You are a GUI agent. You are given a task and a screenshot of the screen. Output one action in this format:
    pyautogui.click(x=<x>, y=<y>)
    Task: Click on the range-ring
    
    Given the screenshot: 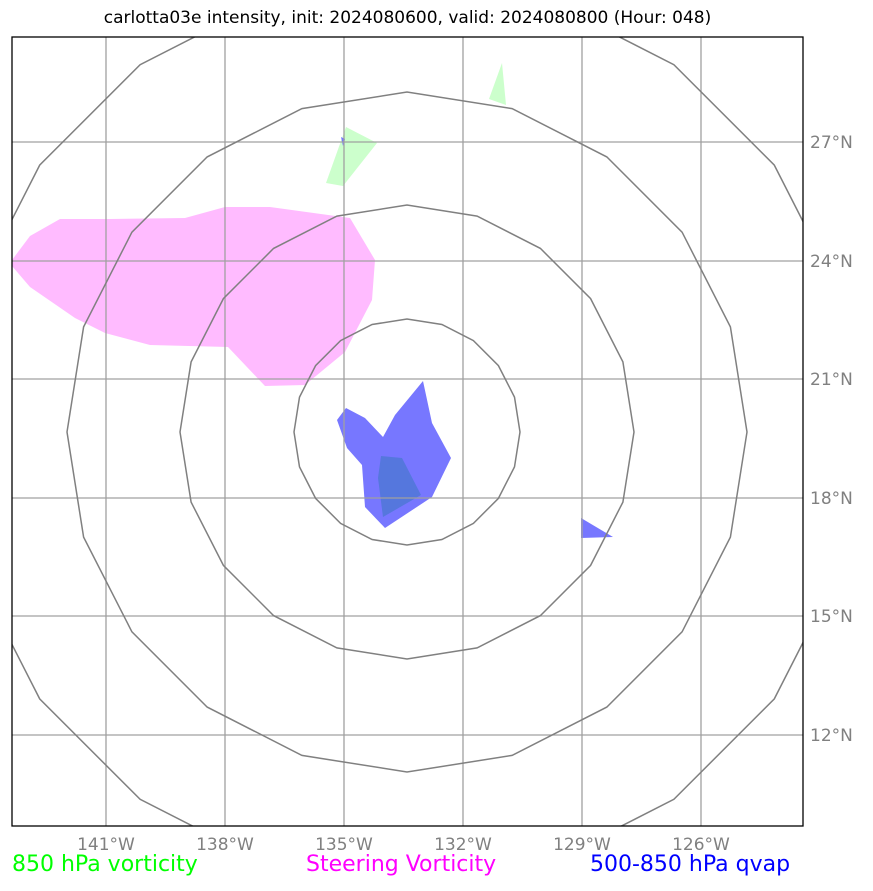 What is the action you would take?
    pyautogui.click(x=407, y=432)
    